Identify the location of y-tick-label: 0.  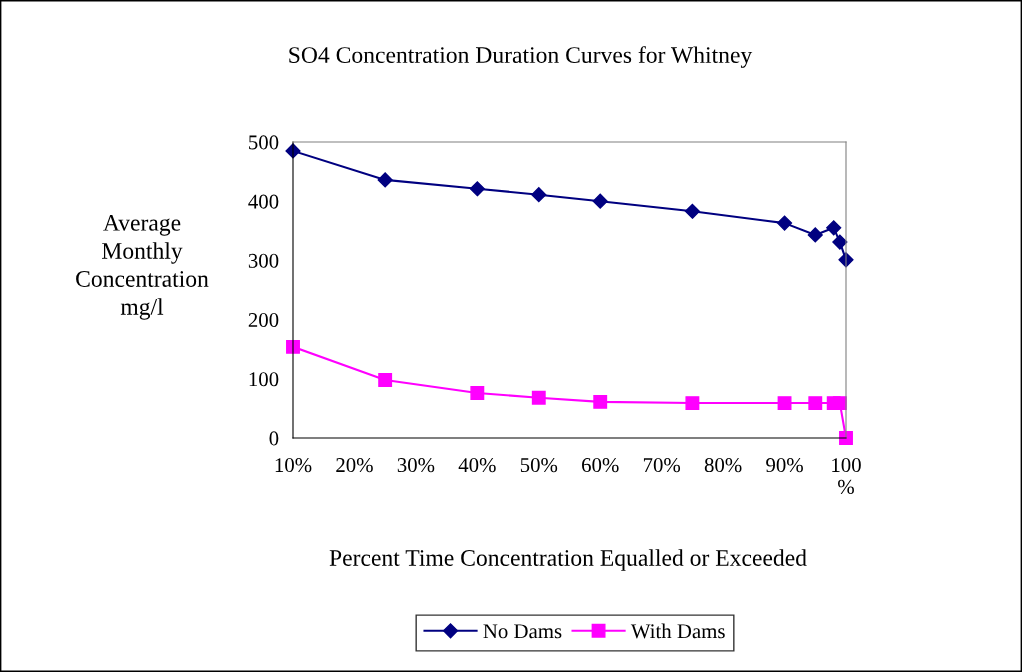
(274, 438).